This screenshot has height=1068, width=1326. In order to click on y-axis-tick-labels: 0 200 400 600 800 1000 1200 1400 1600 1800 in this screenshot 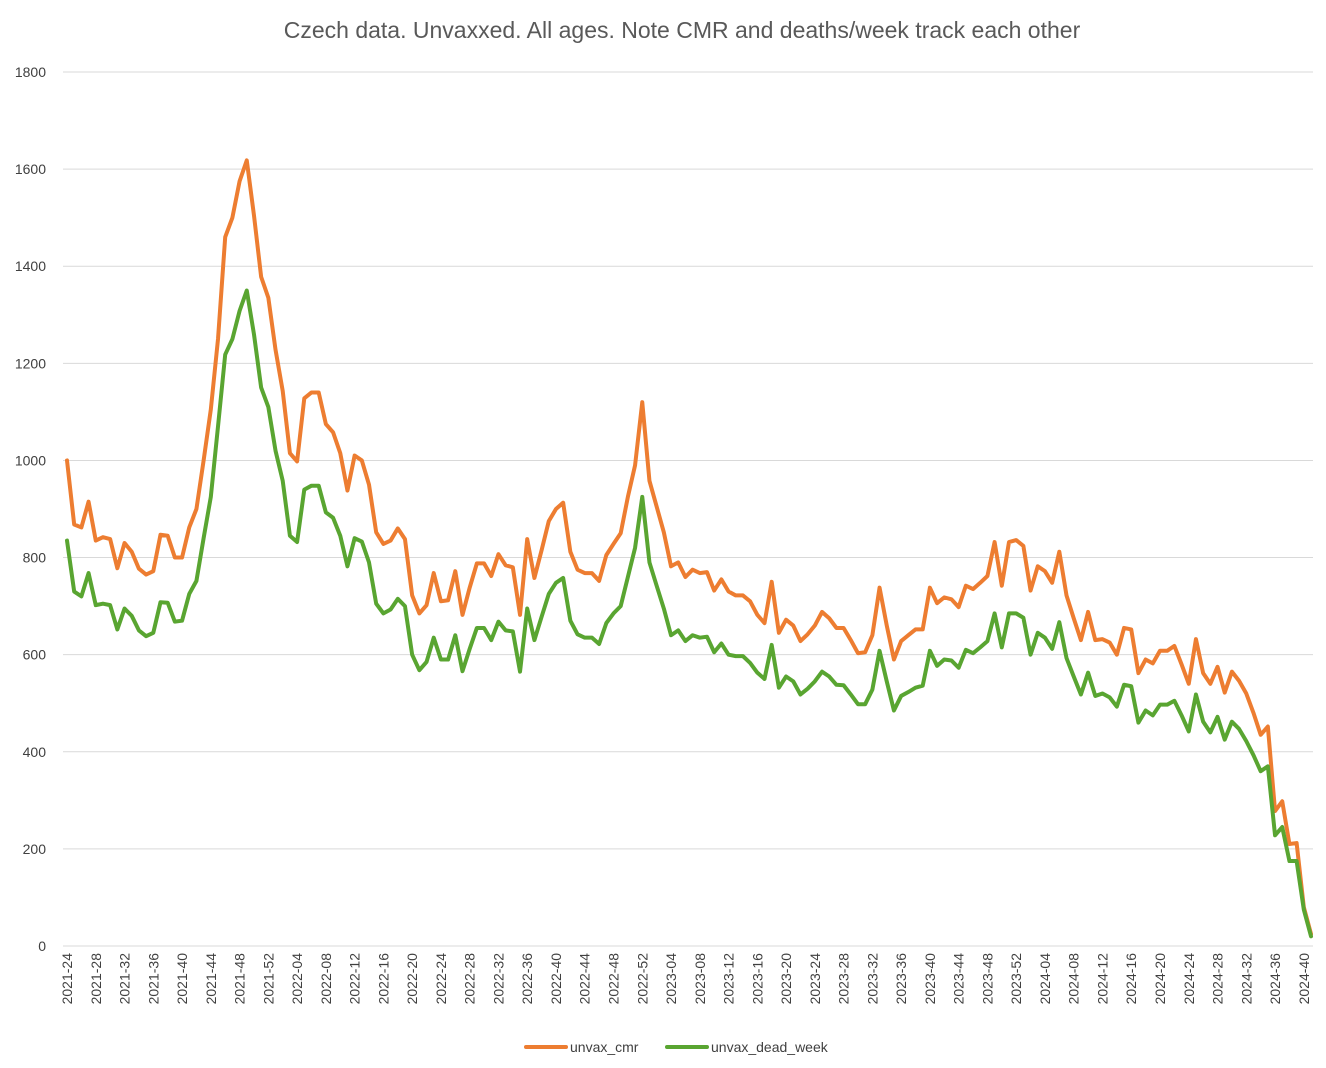, I will do `click(30, 509)`.